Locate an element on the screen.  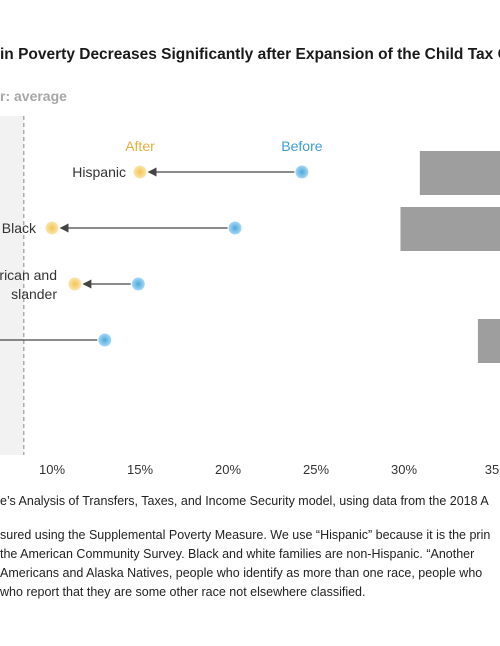
x-tick-label: 10% is located at coordinates (52, 469).